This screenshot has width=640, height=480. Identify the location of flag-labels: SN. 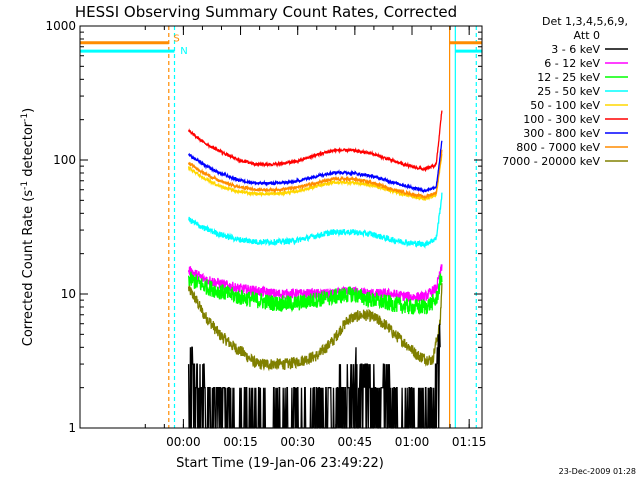
(180, 46).